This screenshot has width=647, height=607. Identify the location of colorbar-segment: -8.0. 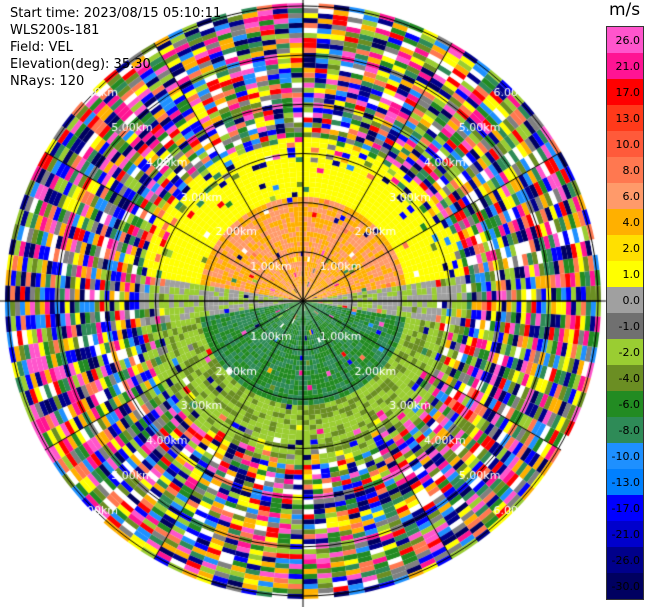
(625, 430).